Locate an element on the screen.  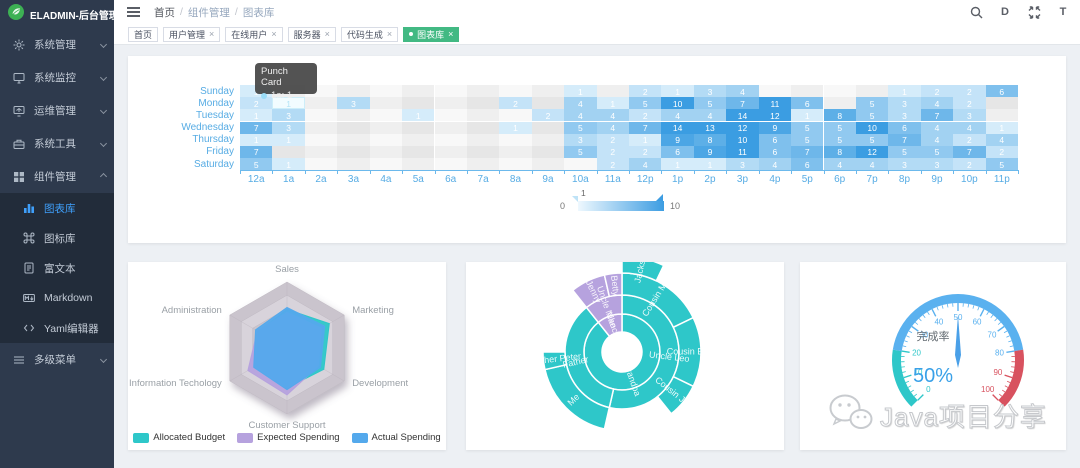
tab-服务器: 服务器 × is located at coordinates (311, 34).